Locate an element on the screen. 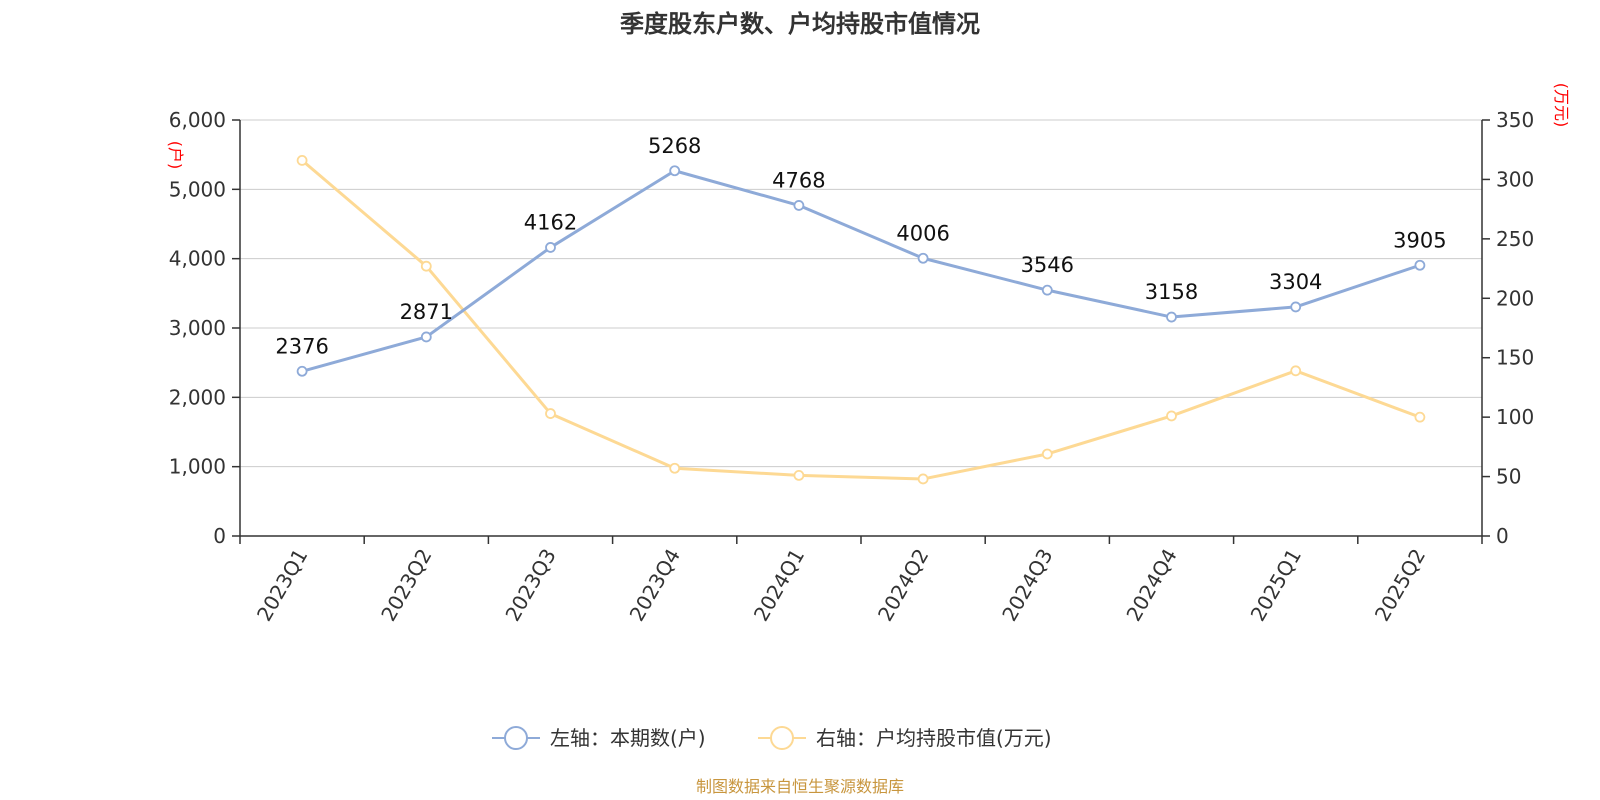 Image resolution: width=1600 pixels, height=800 pixels. left-tick-label-2: 2,000 is located at coordinates (197, 397).